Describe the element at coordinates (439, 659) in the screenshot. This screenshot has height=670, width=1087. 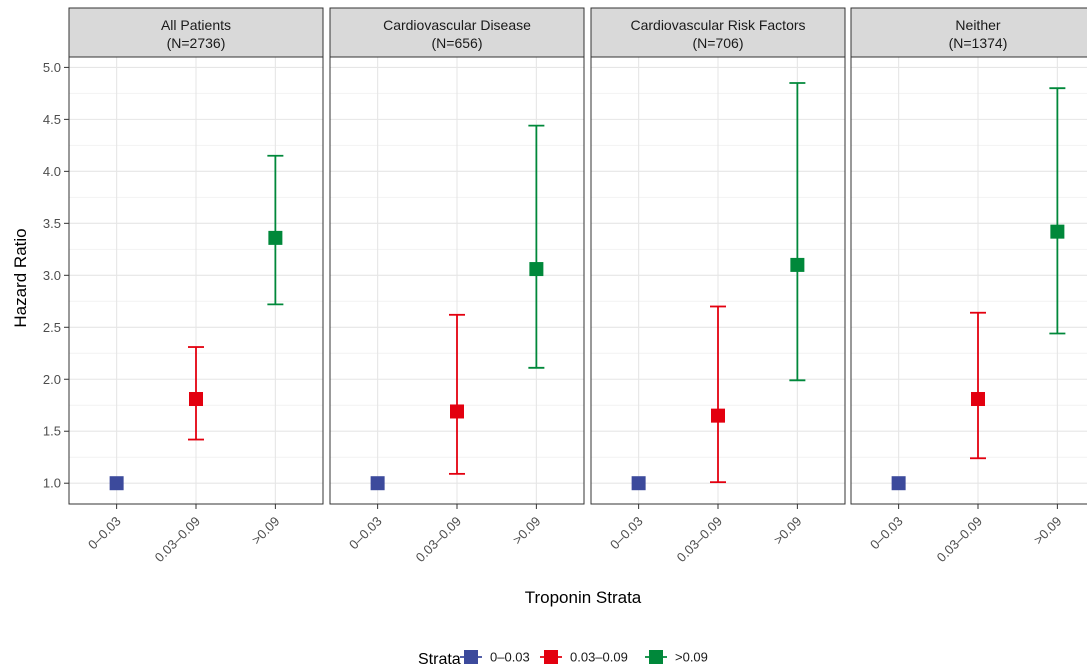
I see `legend-title: Strata` at that location.